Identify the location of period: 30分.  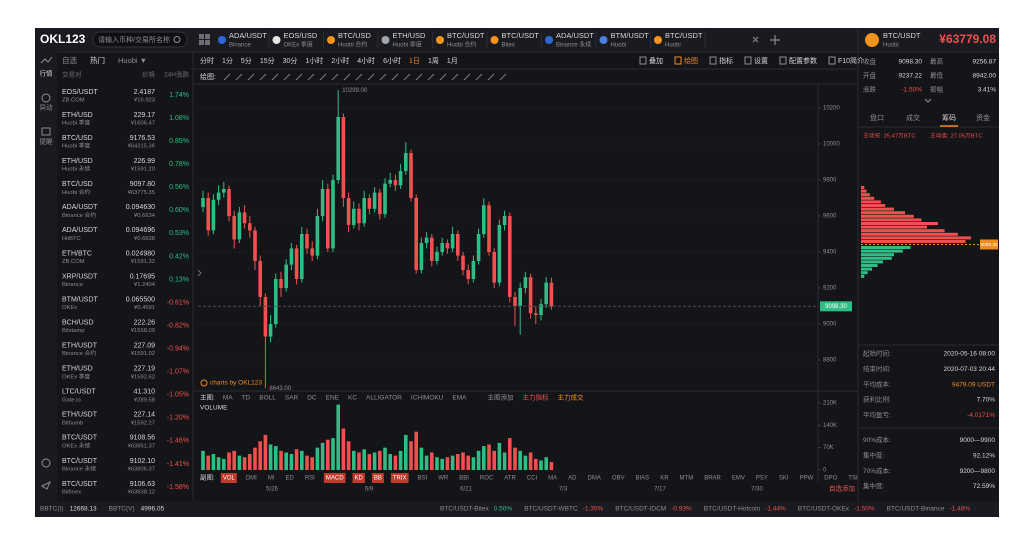
(290, 60).